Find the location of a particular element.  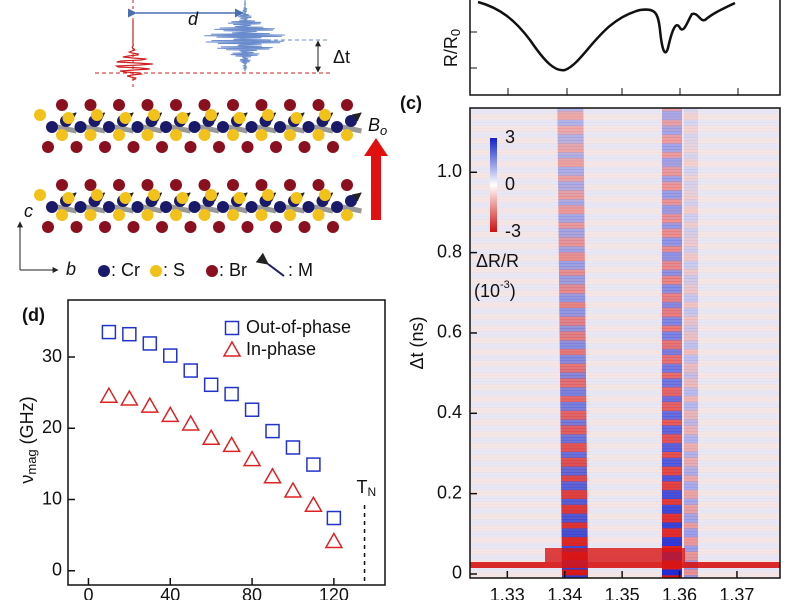

delta-t-label: Δt is located at coordinates (341, 57).